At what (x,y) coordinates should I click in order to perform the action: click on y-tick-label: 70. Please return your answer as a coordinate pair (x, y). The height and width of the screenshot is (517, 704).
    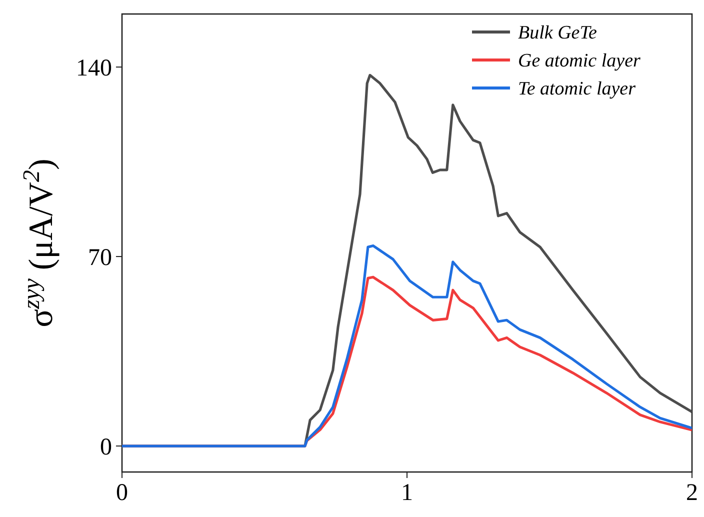
    Looking at the image, I should click on (100, 257).